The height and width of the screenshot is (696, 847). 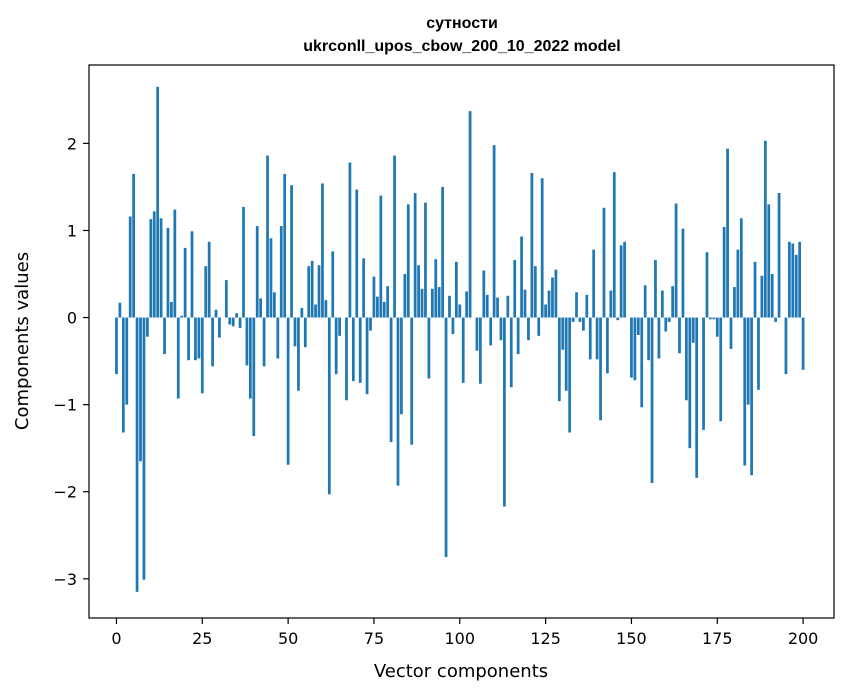 I want to click on x-axis-label: Vector components, so click(x=461, y=671).